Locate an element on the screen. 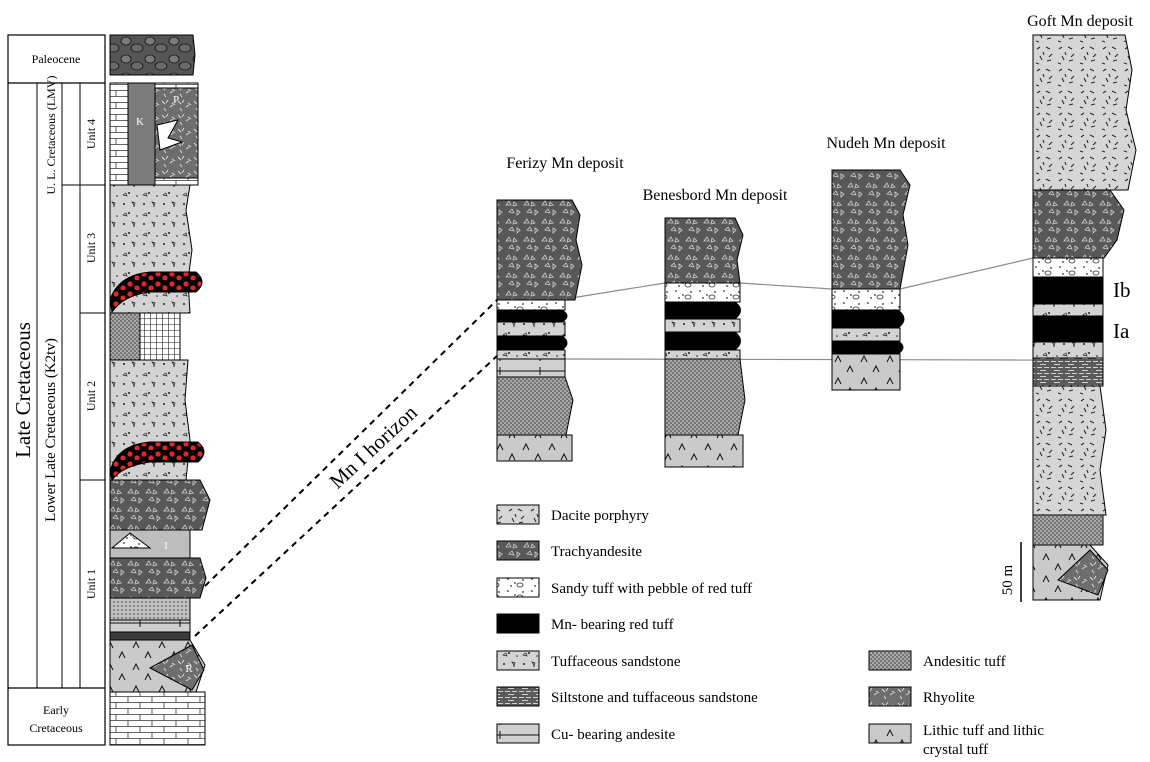  layer-unit1-cu-andesite is located at coordinates (150, 626).